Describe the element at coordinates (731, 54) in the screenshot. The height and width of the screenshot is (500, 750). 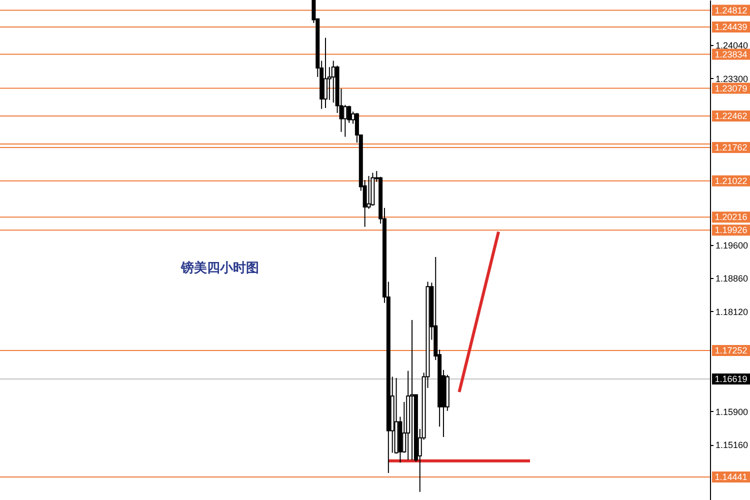
I see `ref-line-label: 1.23834` at that location.